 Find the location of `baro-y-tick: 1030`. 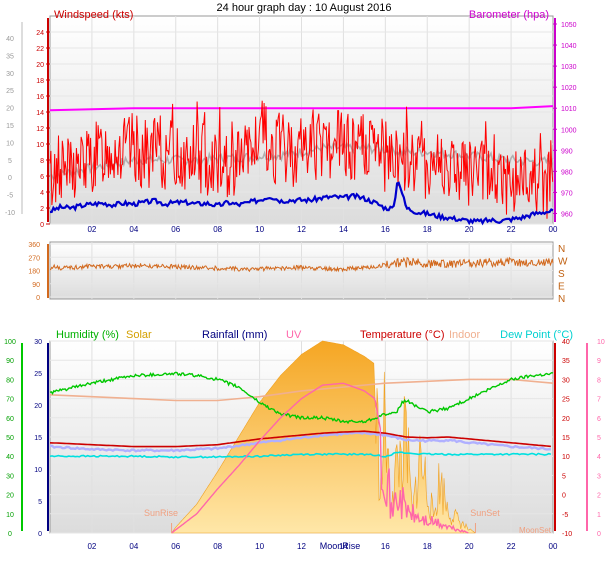

baro-y-tick: 1030 is located at coordinates (569, 67).